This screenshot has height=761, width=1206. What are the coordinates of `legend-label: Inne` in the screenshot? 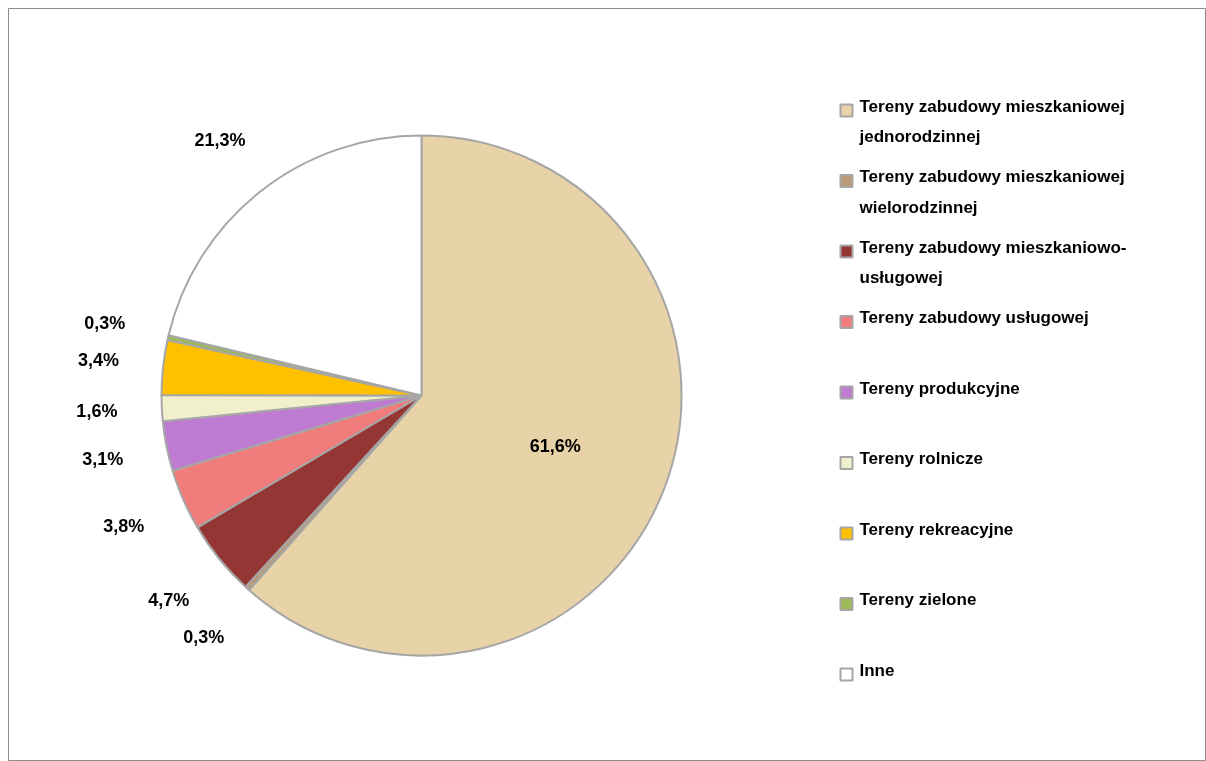 It's located at (877, 670).